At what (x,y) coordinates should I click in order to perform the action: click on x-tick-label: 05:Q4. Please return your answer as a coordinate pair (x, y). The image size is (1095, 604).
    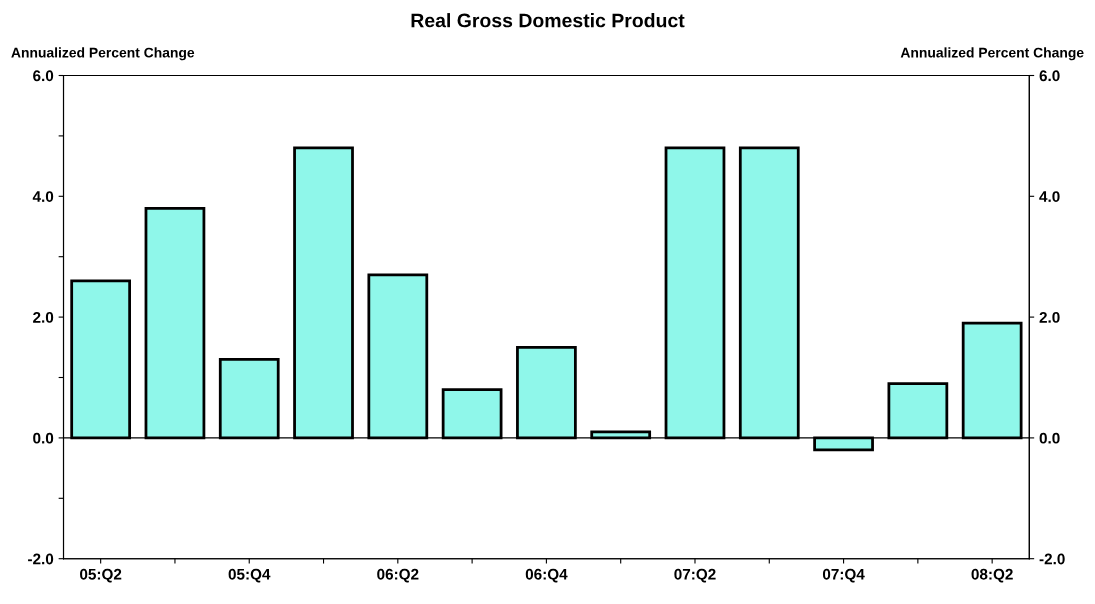
    Looking at the image, I should click on (249, 575).